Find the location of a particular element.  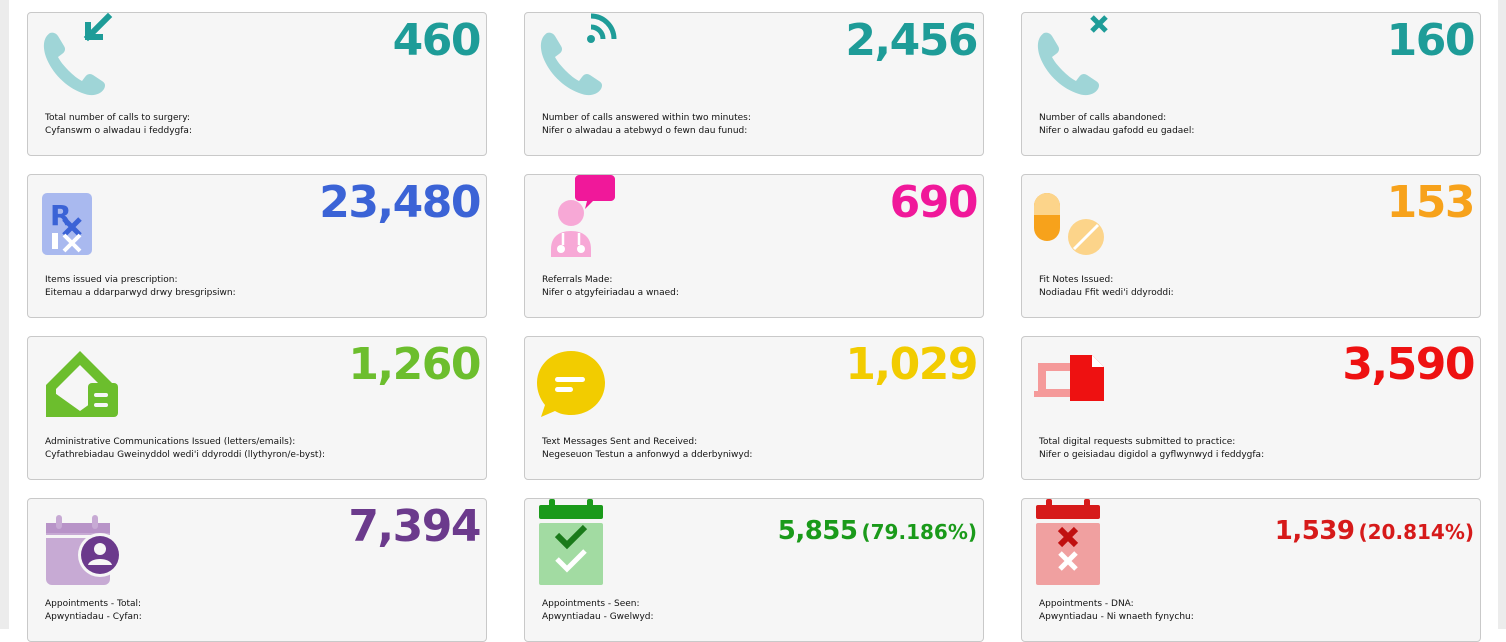

stat-value: 7,394 is located at coordinates (414, 526).